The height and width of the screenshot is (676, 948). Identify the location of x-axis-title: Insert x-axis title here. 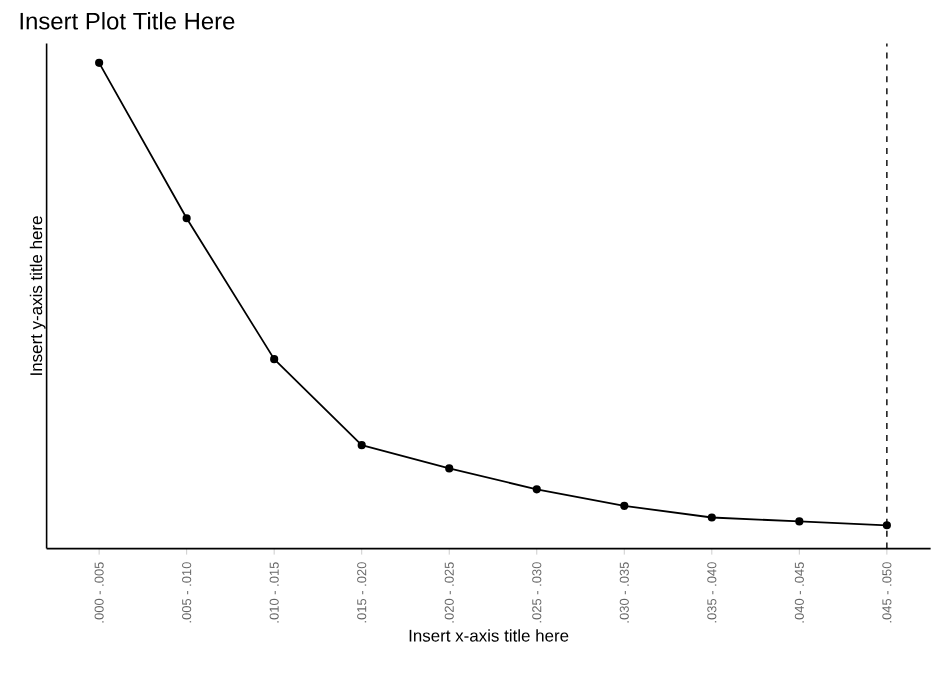
(489, 635).